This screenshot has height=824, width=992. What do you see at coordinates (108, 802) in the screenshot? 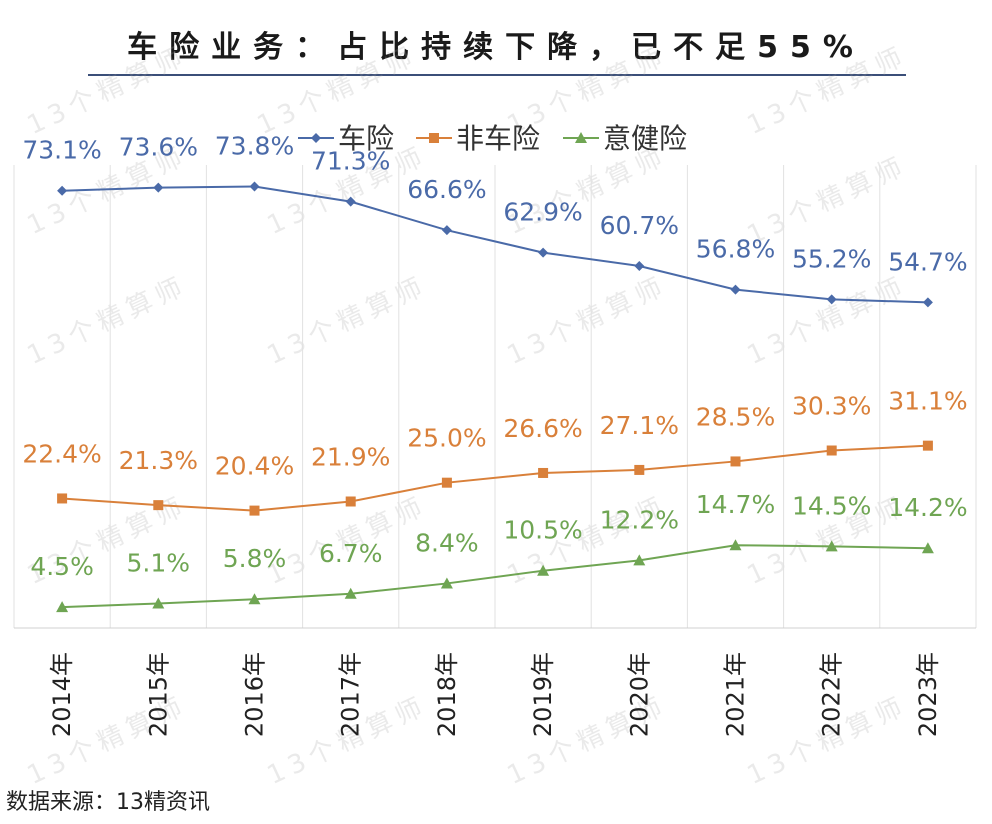
I see `source-note: 数据来源：13精资讯` at bounding box center [108, 802].